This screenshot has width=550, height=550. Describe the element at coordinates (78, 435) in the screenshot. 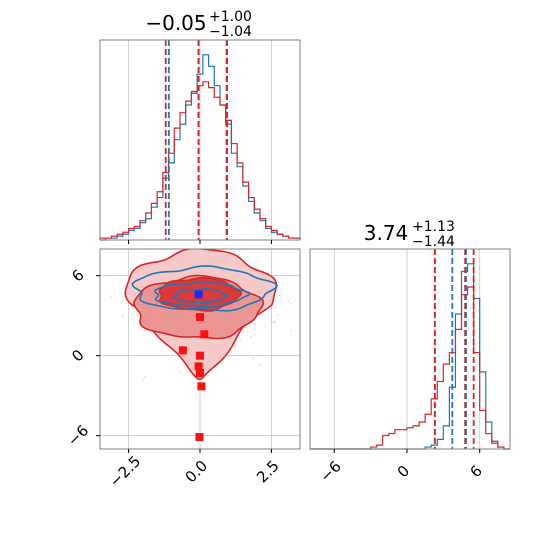

I see `scatter-y-tick-label-0: −6` at that location.